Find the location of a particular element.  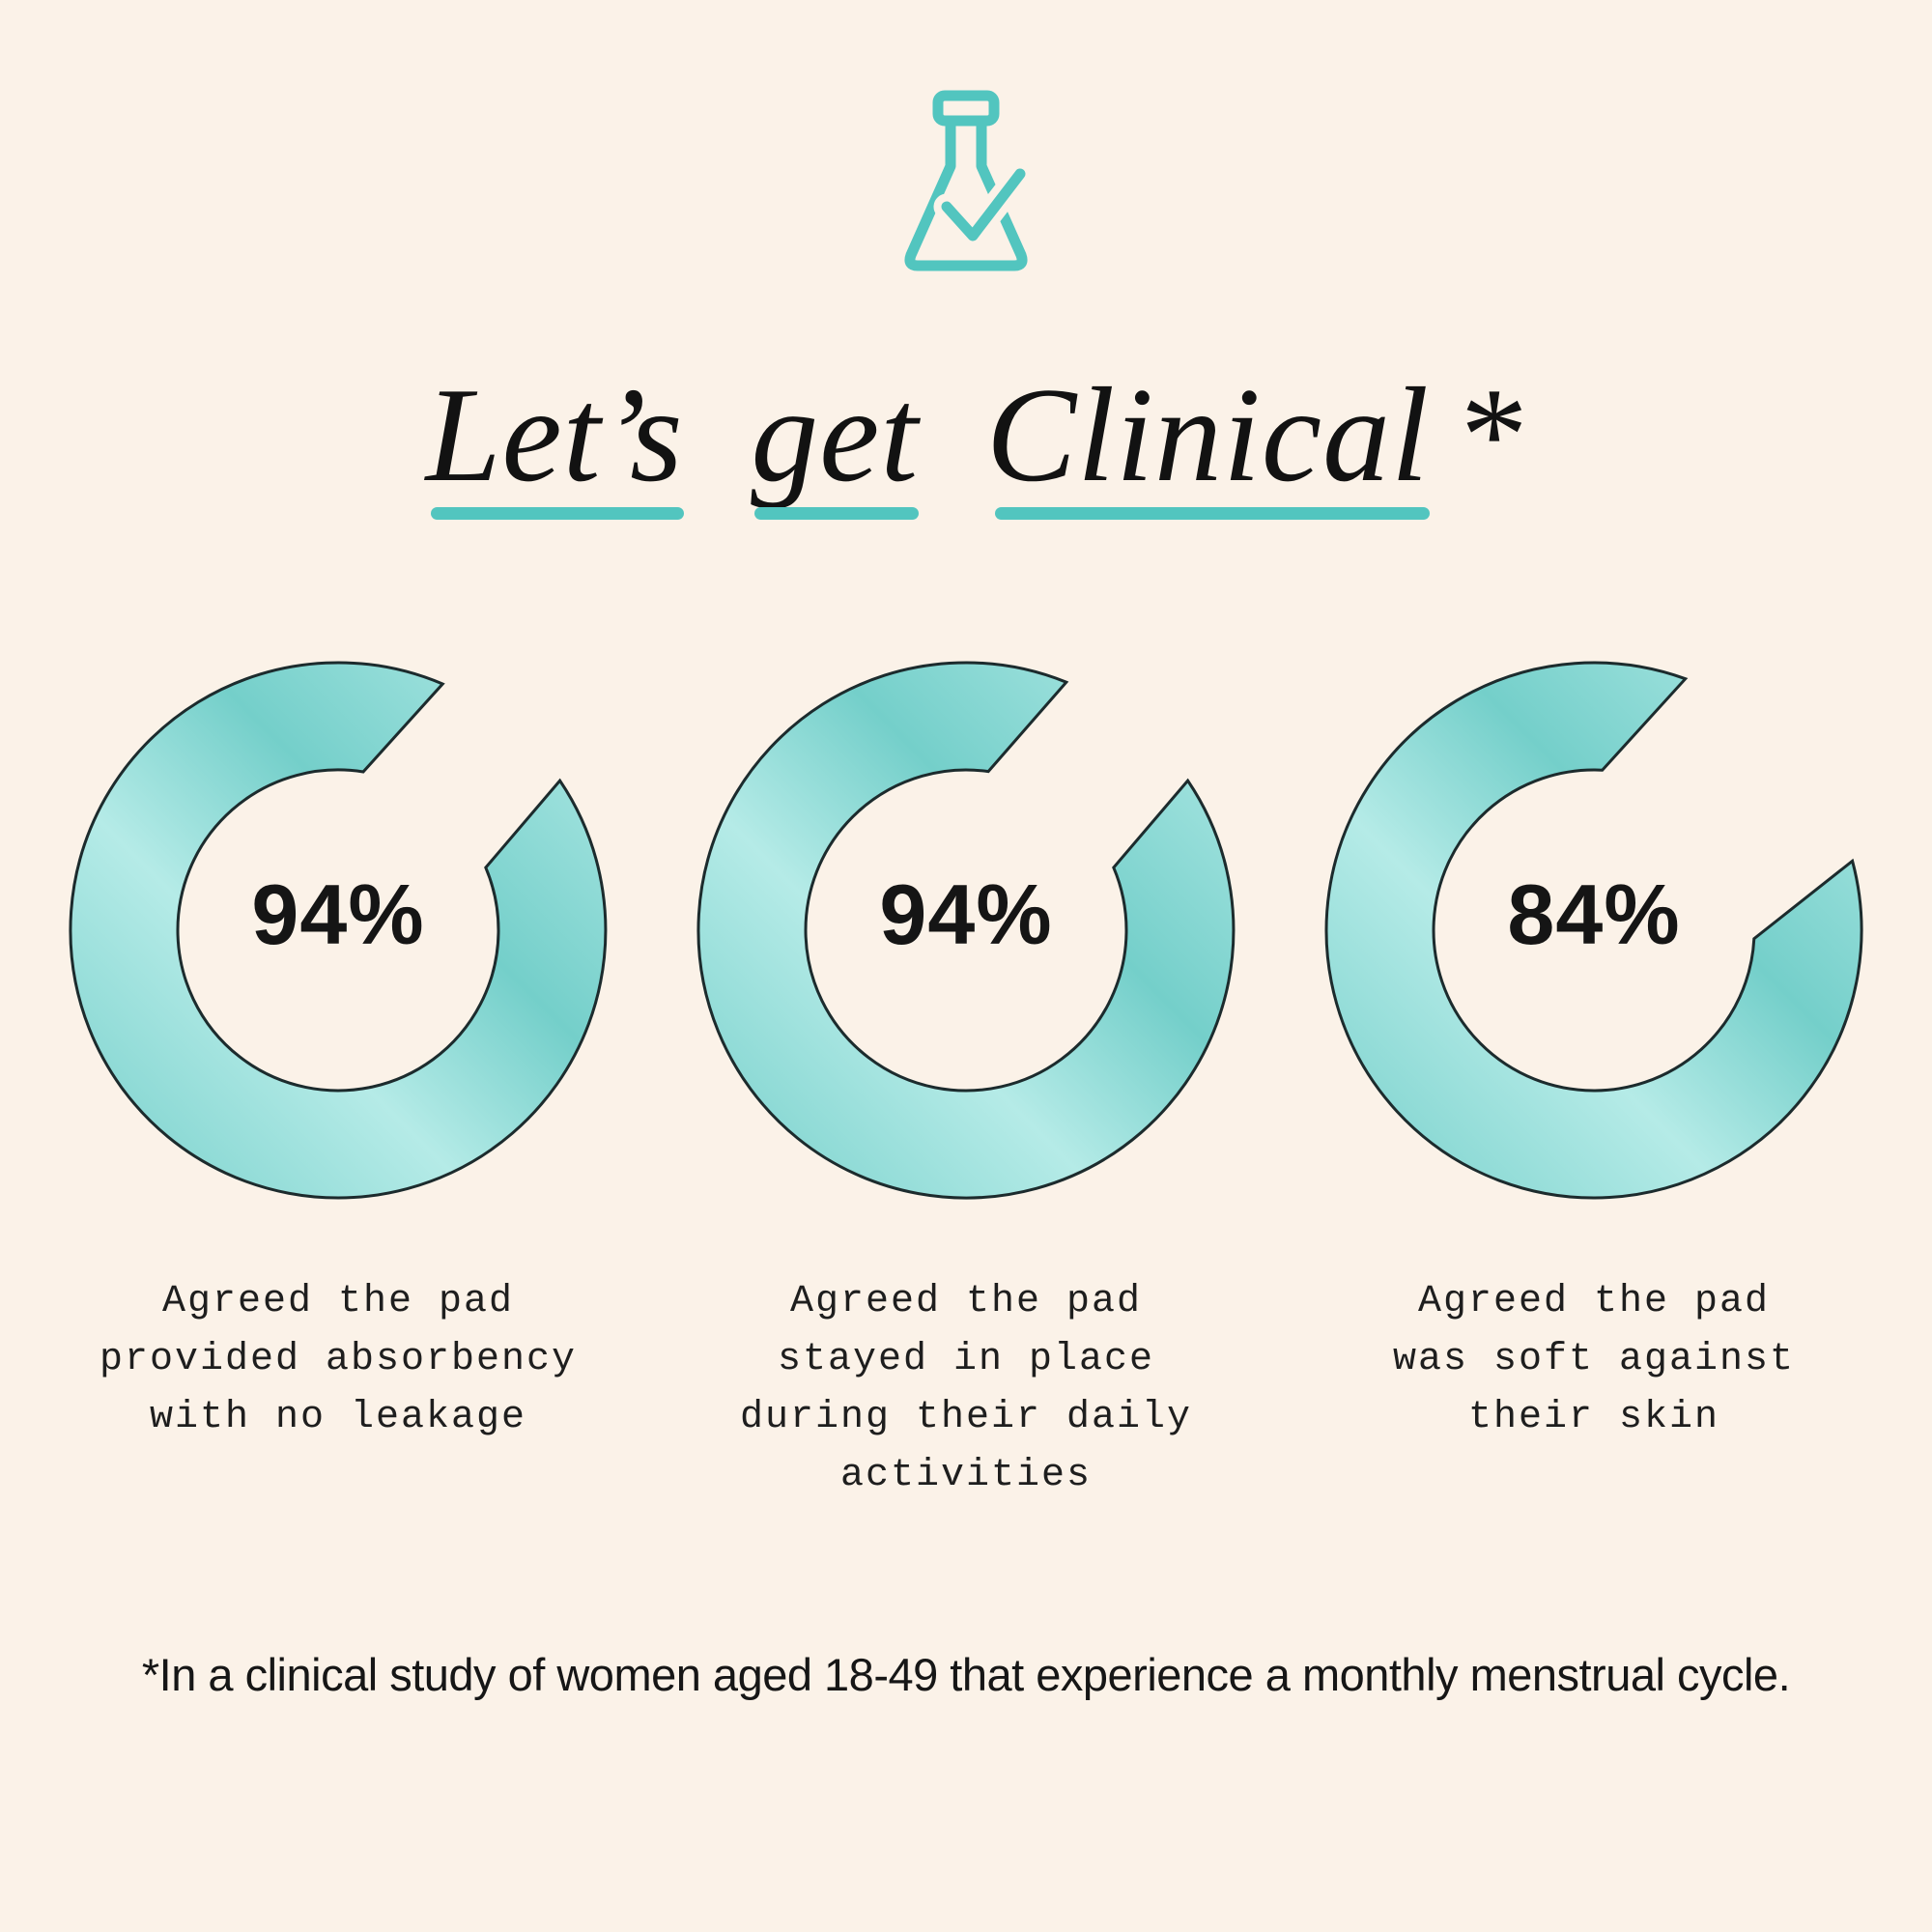

flask-check-icon is located at coordinates (966, 183).